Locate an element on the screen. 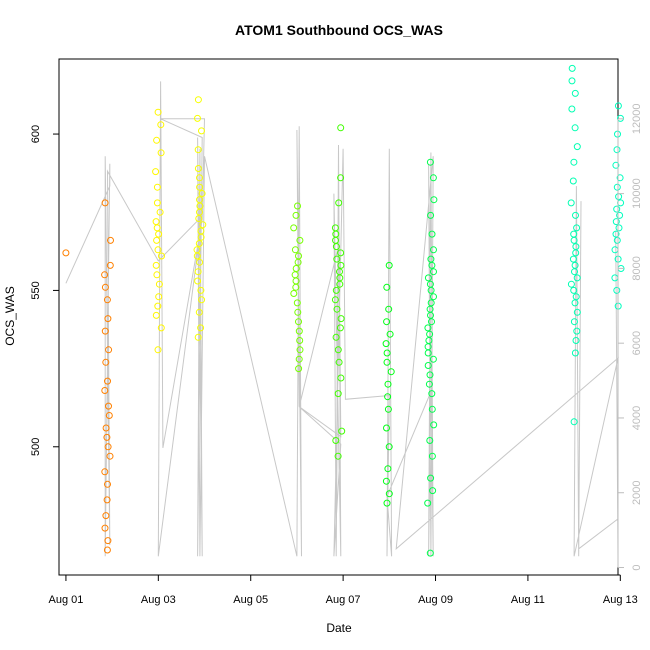 Image resolution: width=650 pixels, height=650 pixels. x-tick-label: Aug 11 is located at coordinates (528, 600).